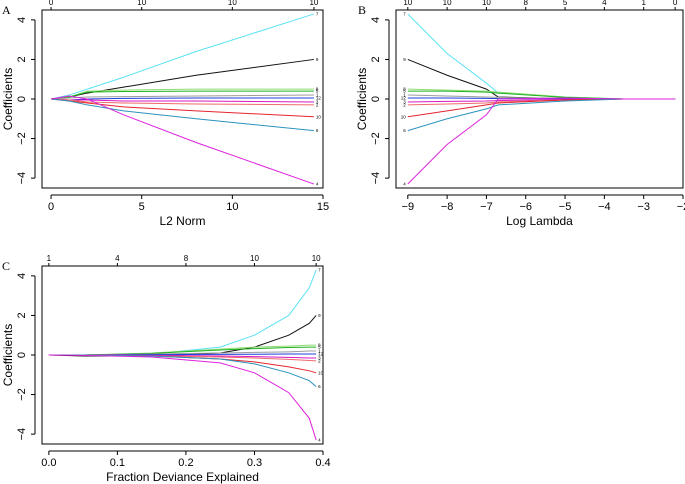  What do you see at coordinates (604, 207) in the screenshot?
I see `x-tick-label: −4` at bounding box center [604, 207].